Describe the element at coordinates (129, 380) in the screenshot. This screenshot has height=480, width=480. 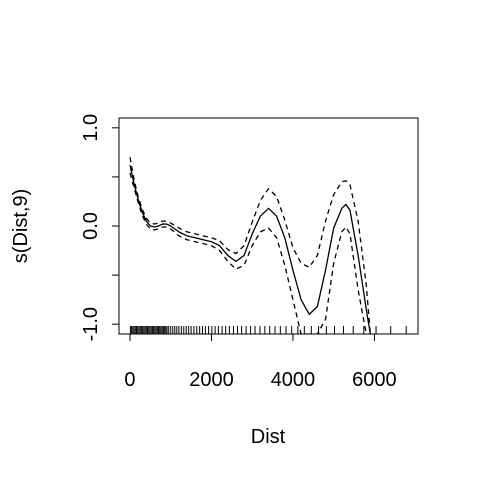
I see `x-tick-label: 0` at that location.